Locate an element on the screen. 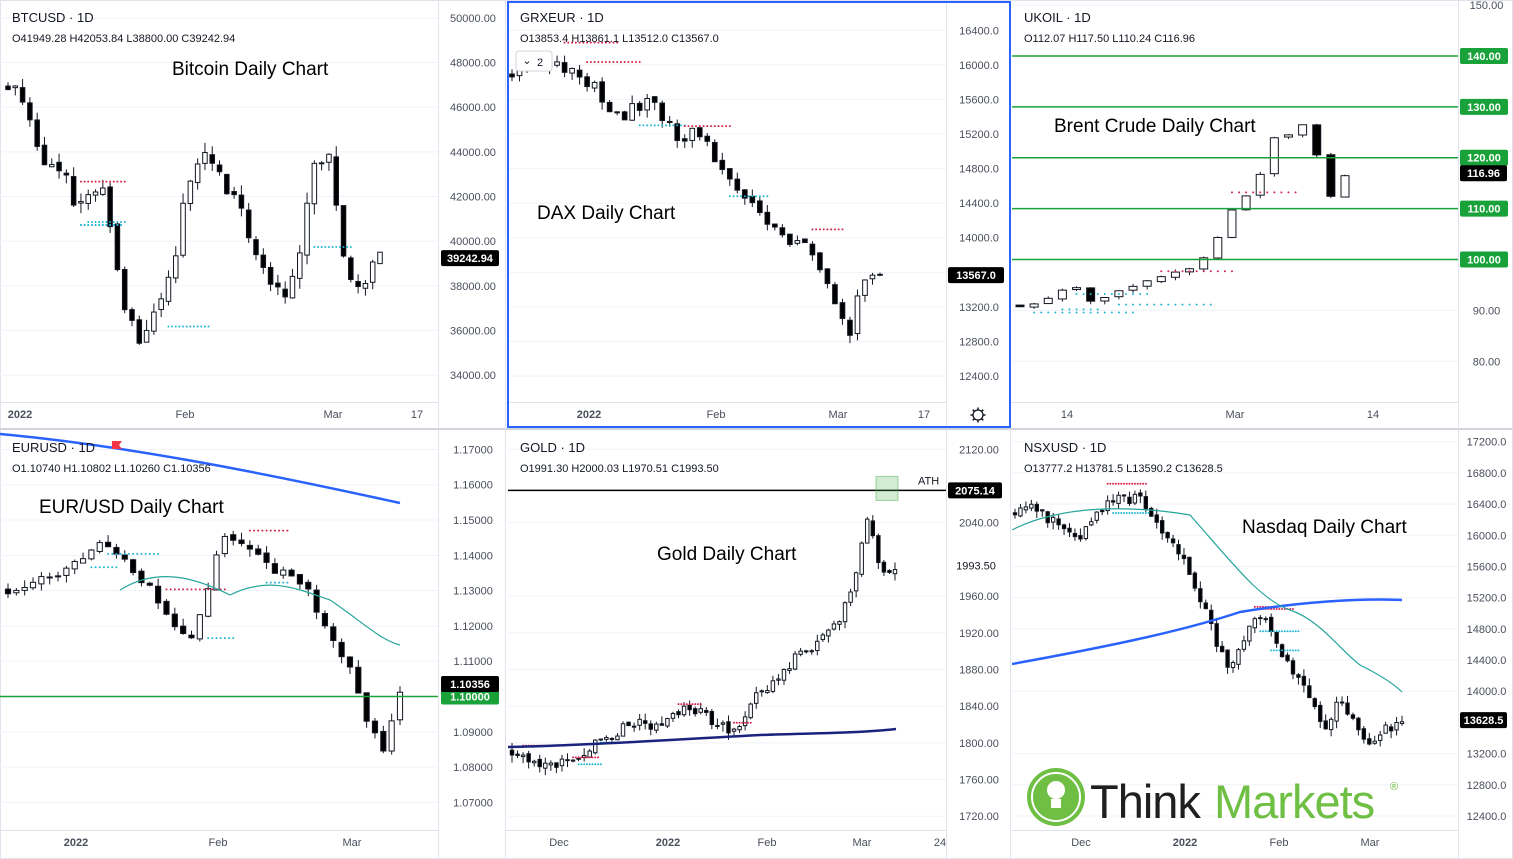  plot-area-eurusd is located at coordinates (219, 617).